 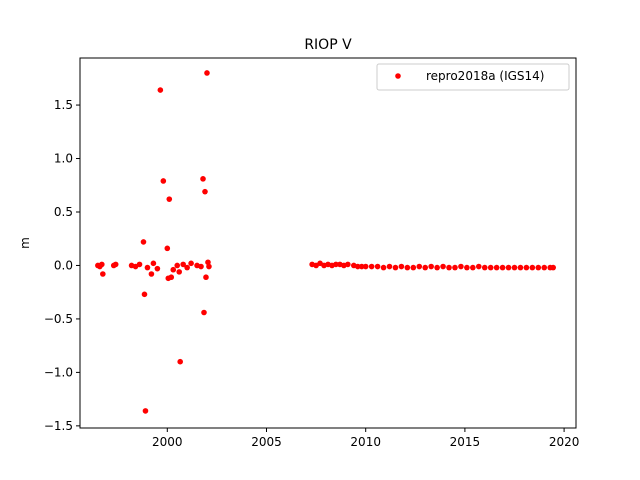 I want to click on y-tick-label: −1.5, so click(x=58, y=426).